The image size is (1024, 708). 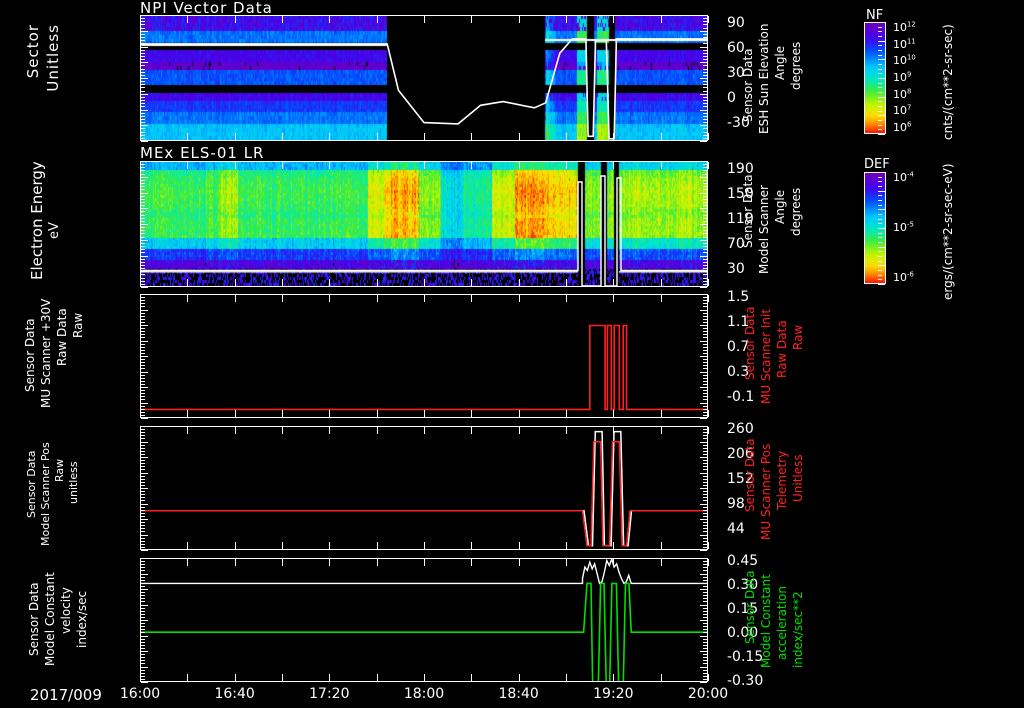 What do you see at coordinates (875, 15) in the screenshot?
I see `nf-colorbar-label: NF` at bounding box center [875, 15].